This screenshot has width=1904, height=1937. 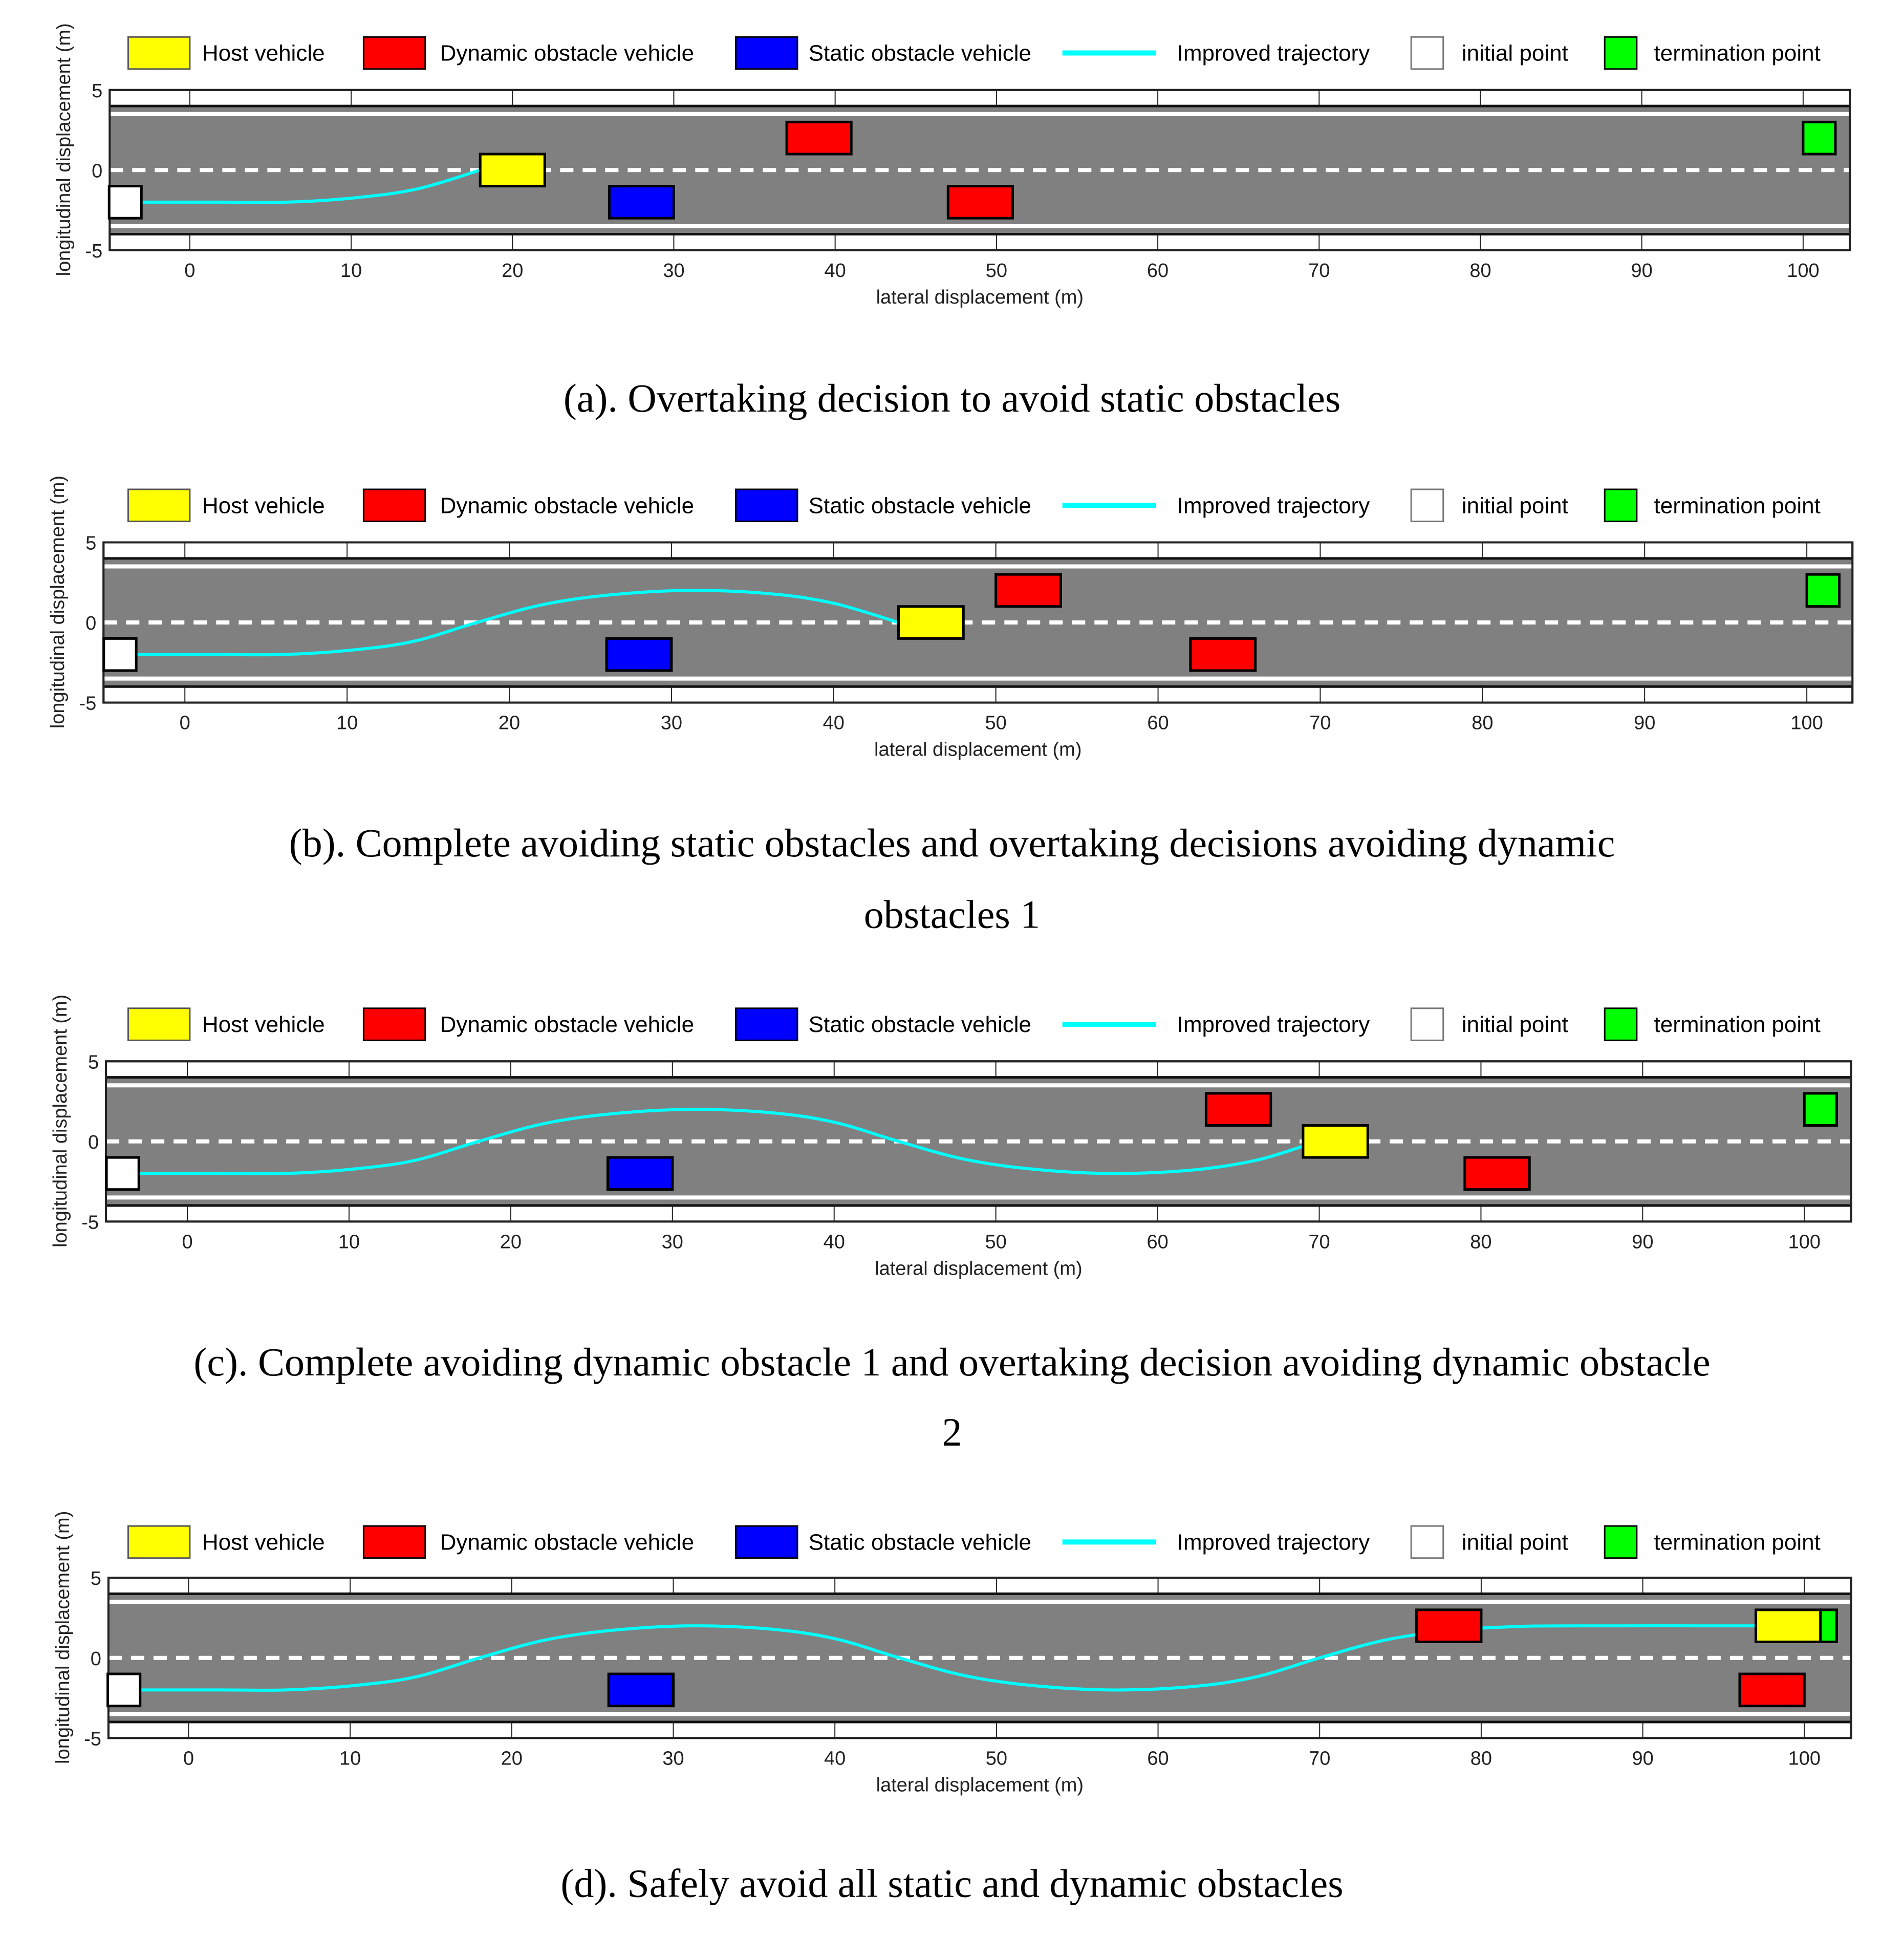 I want to click on x-tick-label: 20, so click(x=512, y=1759).